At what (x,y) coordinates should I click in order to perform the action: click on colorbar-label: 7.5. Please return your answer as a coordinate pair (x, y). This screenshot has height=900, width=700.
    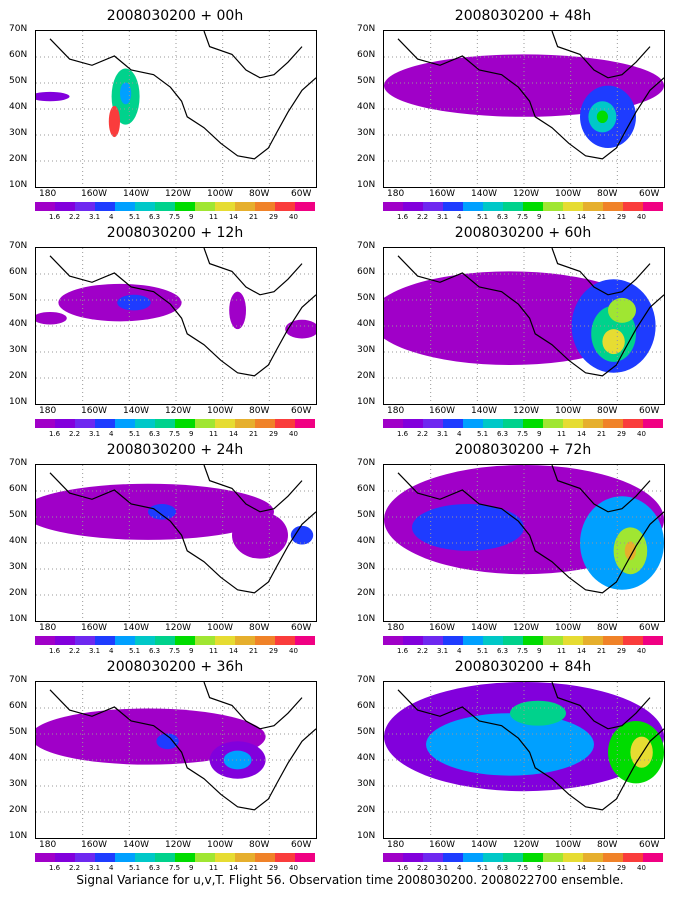
    Looking at the image, I should click on (175, 651).